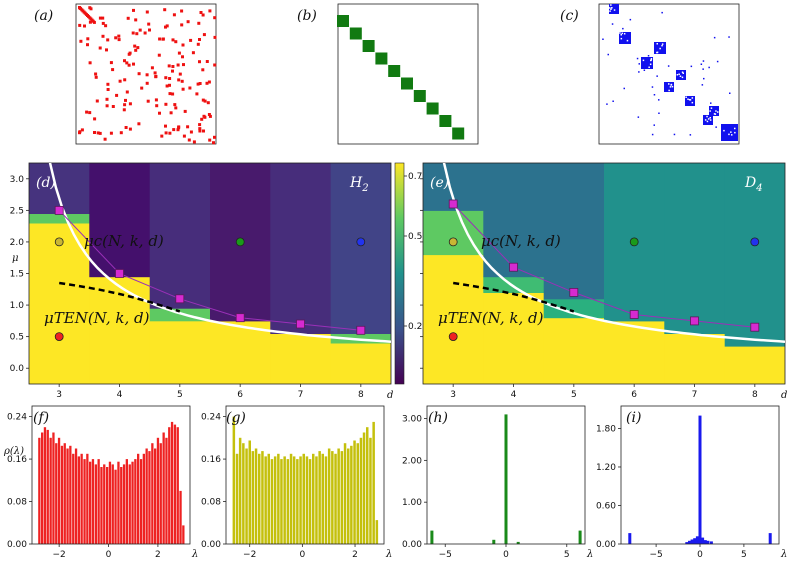  Describe the element at coordinates (603, 265) in the screenshot. I see `mu-c-line` at that location.